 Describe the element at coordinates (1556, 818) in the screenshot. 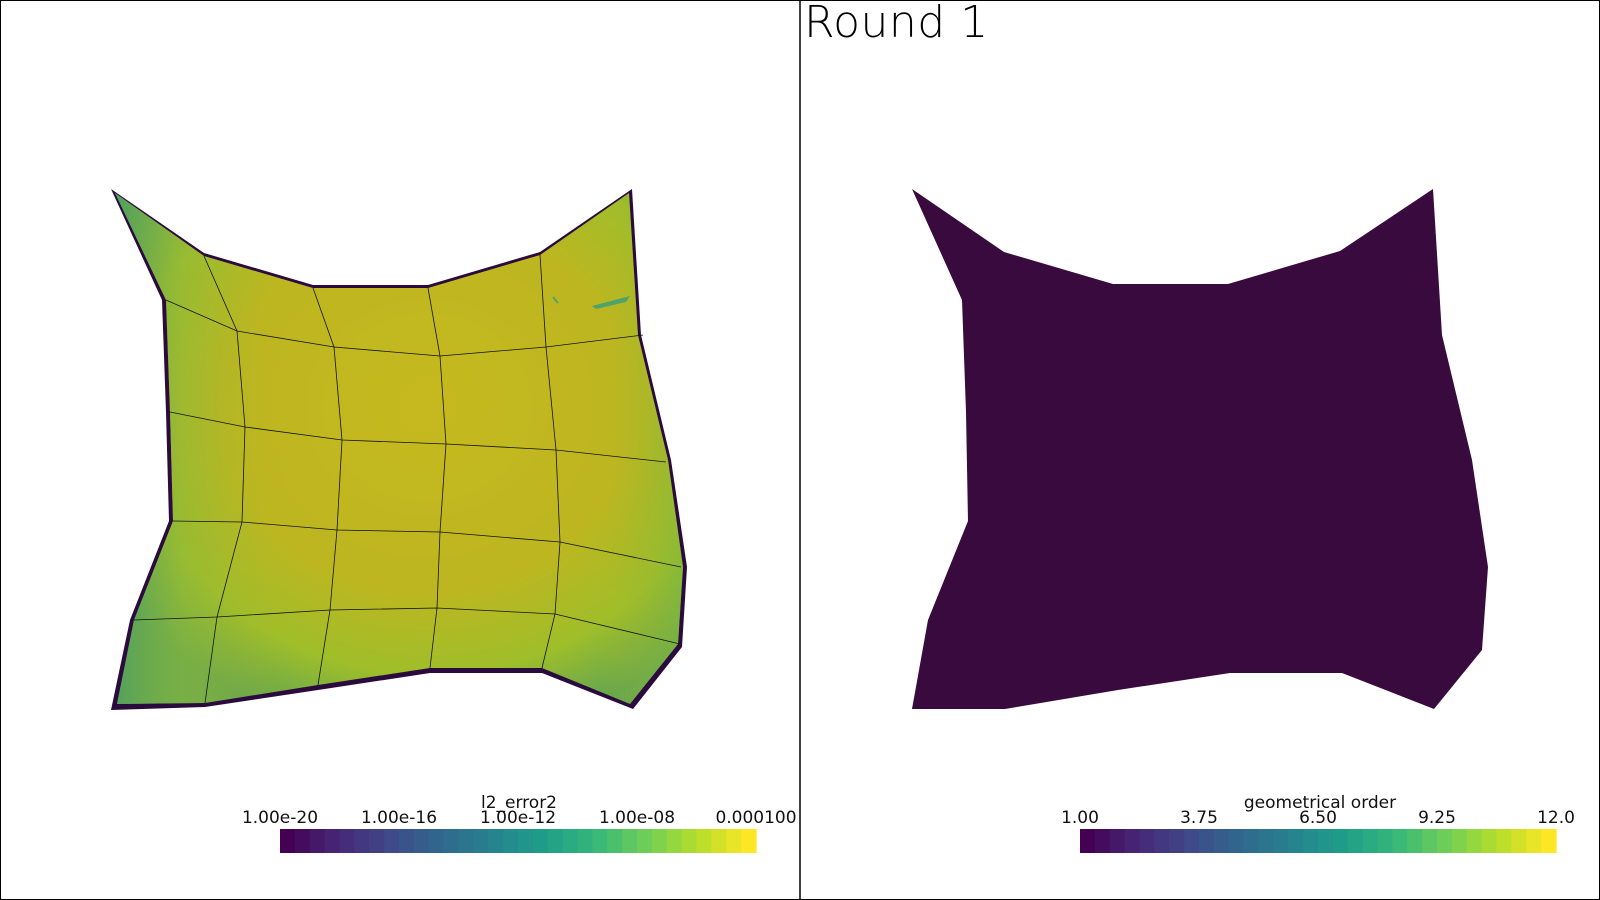

I see `colorbar-tick-label: 12.0` at that location.